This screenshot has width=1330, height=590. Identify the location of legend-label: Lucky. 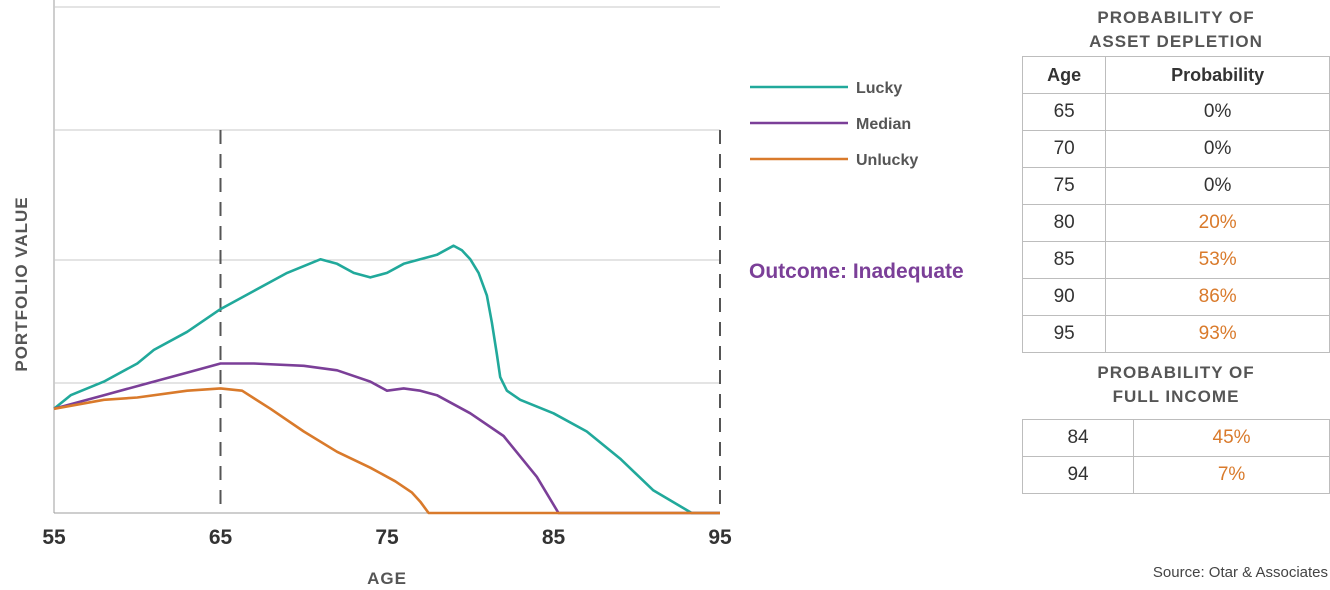
(879, 88).